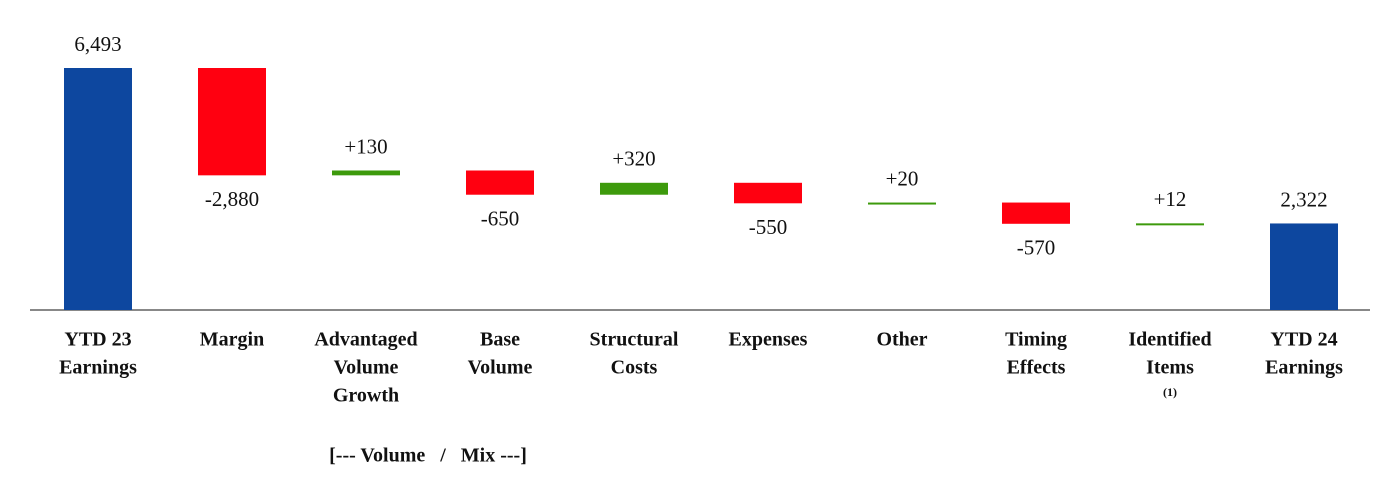 This screenshot has height=500, width=1400. I want to click on x-tick-label: Items, so click(1170, 368).